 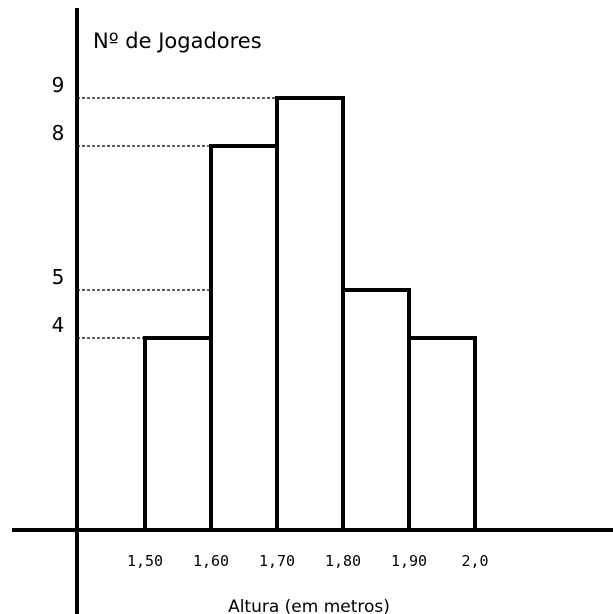 What do you see at coordinates (409, 561) in the screenshot?
I see `x-tick-label: 1,90` at bounding box center [409, 561].